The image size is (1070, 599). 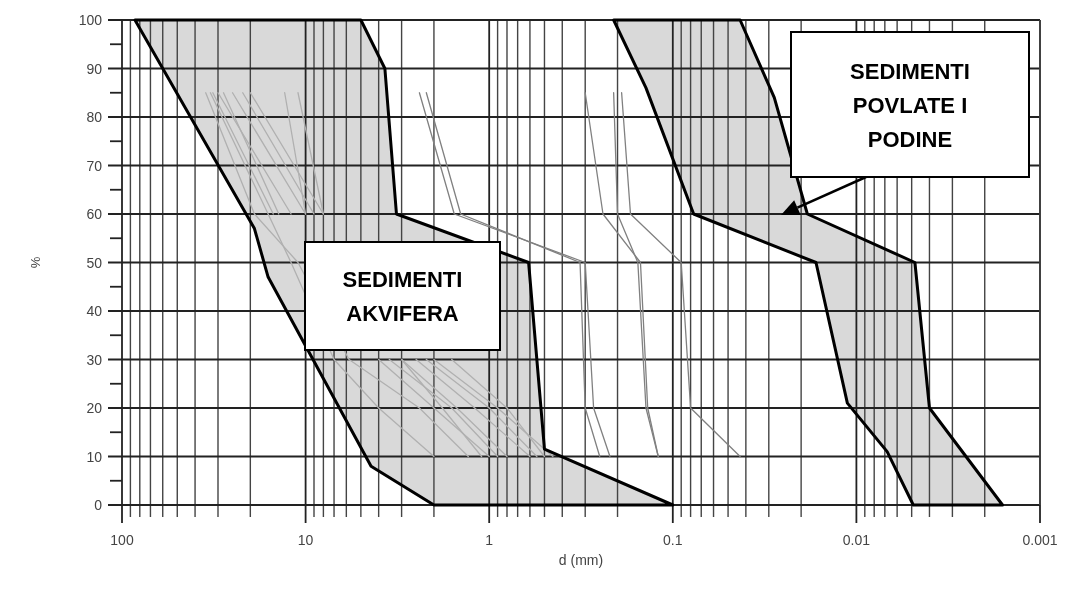 What do you see at coordinates (94, 165) in the screenshot?
I see `y-tick-label: 70` at bounding box center [94, 165].